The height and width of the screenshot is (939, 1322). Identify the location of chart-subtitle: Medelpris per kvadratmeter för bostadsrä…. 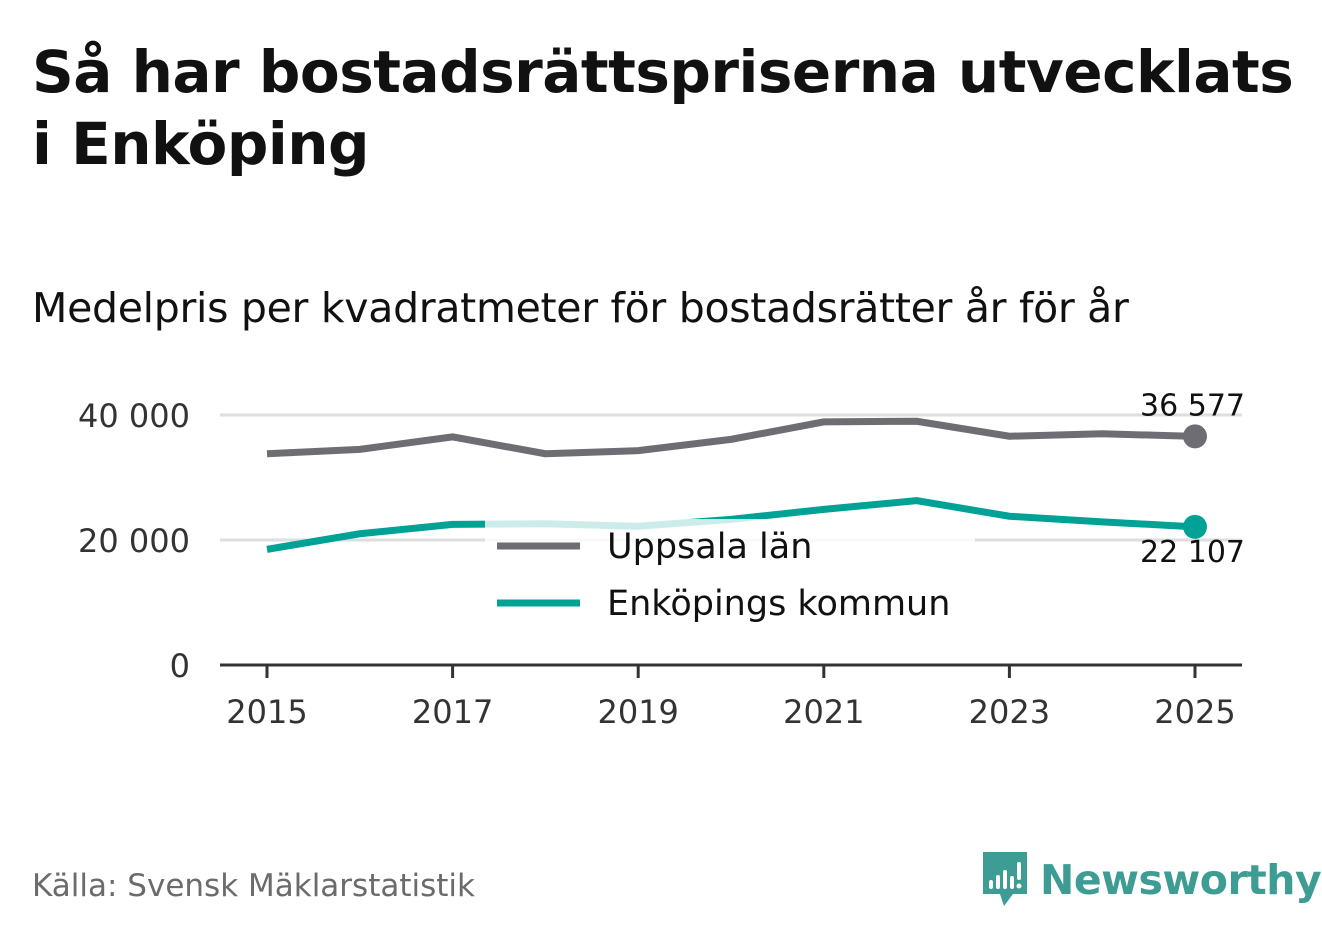
(580, 308).